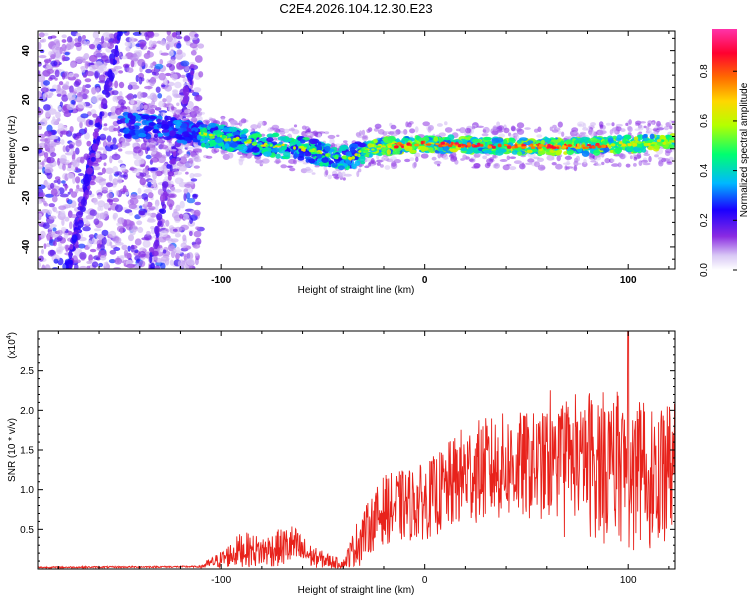 This screenshot has height=600, width=750. I want to click on spectrogram-ylabel: Frequency (Hz), so click(12, 150).